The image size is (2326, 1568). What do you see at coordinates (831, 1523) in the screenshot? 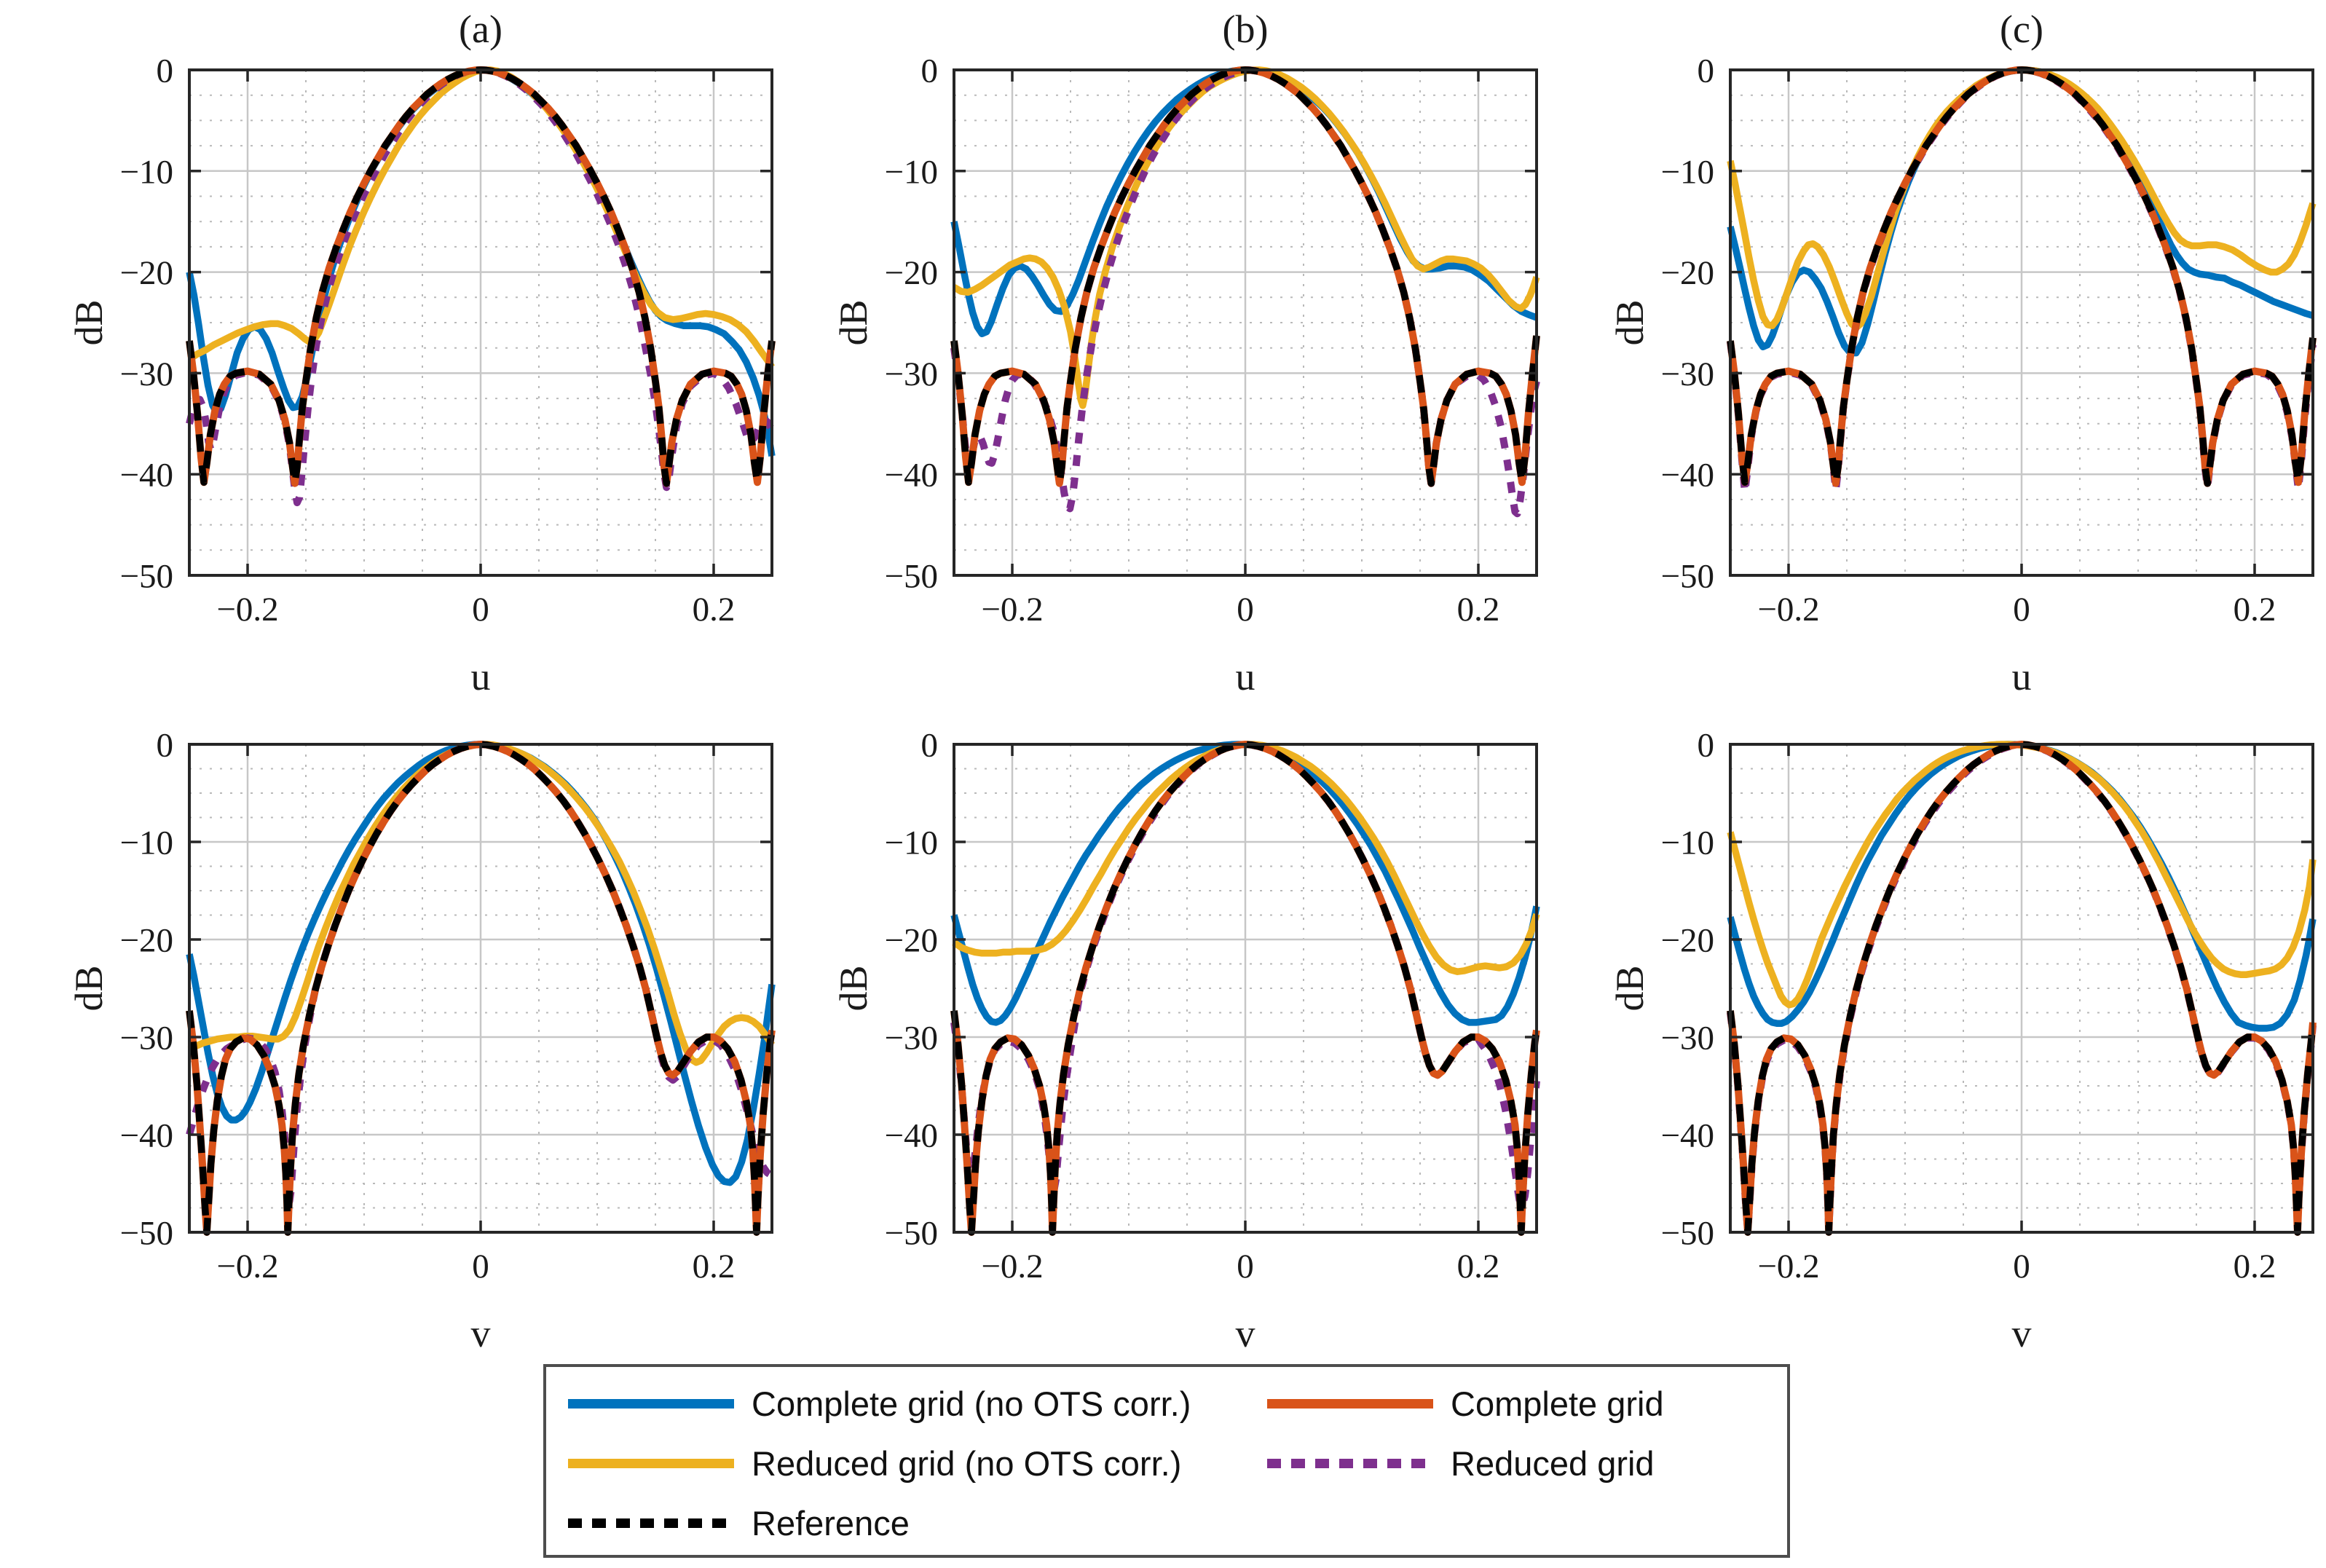
I see `legend-label: Reference` at bounding box center [831, 1523].